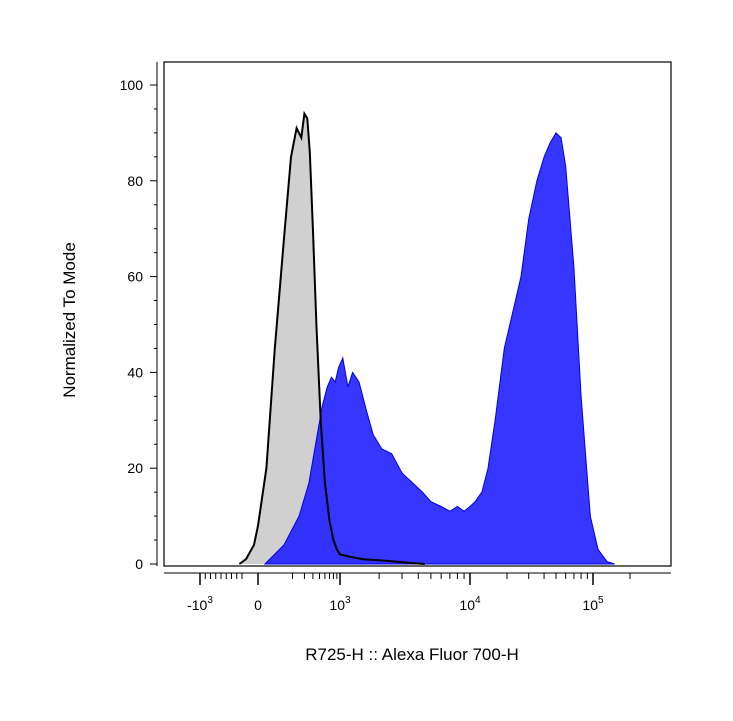 The height and width of the screenshot is (721, 733). What do you see at coordinates (135, 468) in the screenshot?
I see `y-tick-label: 20` at bounding box center [135, 468].